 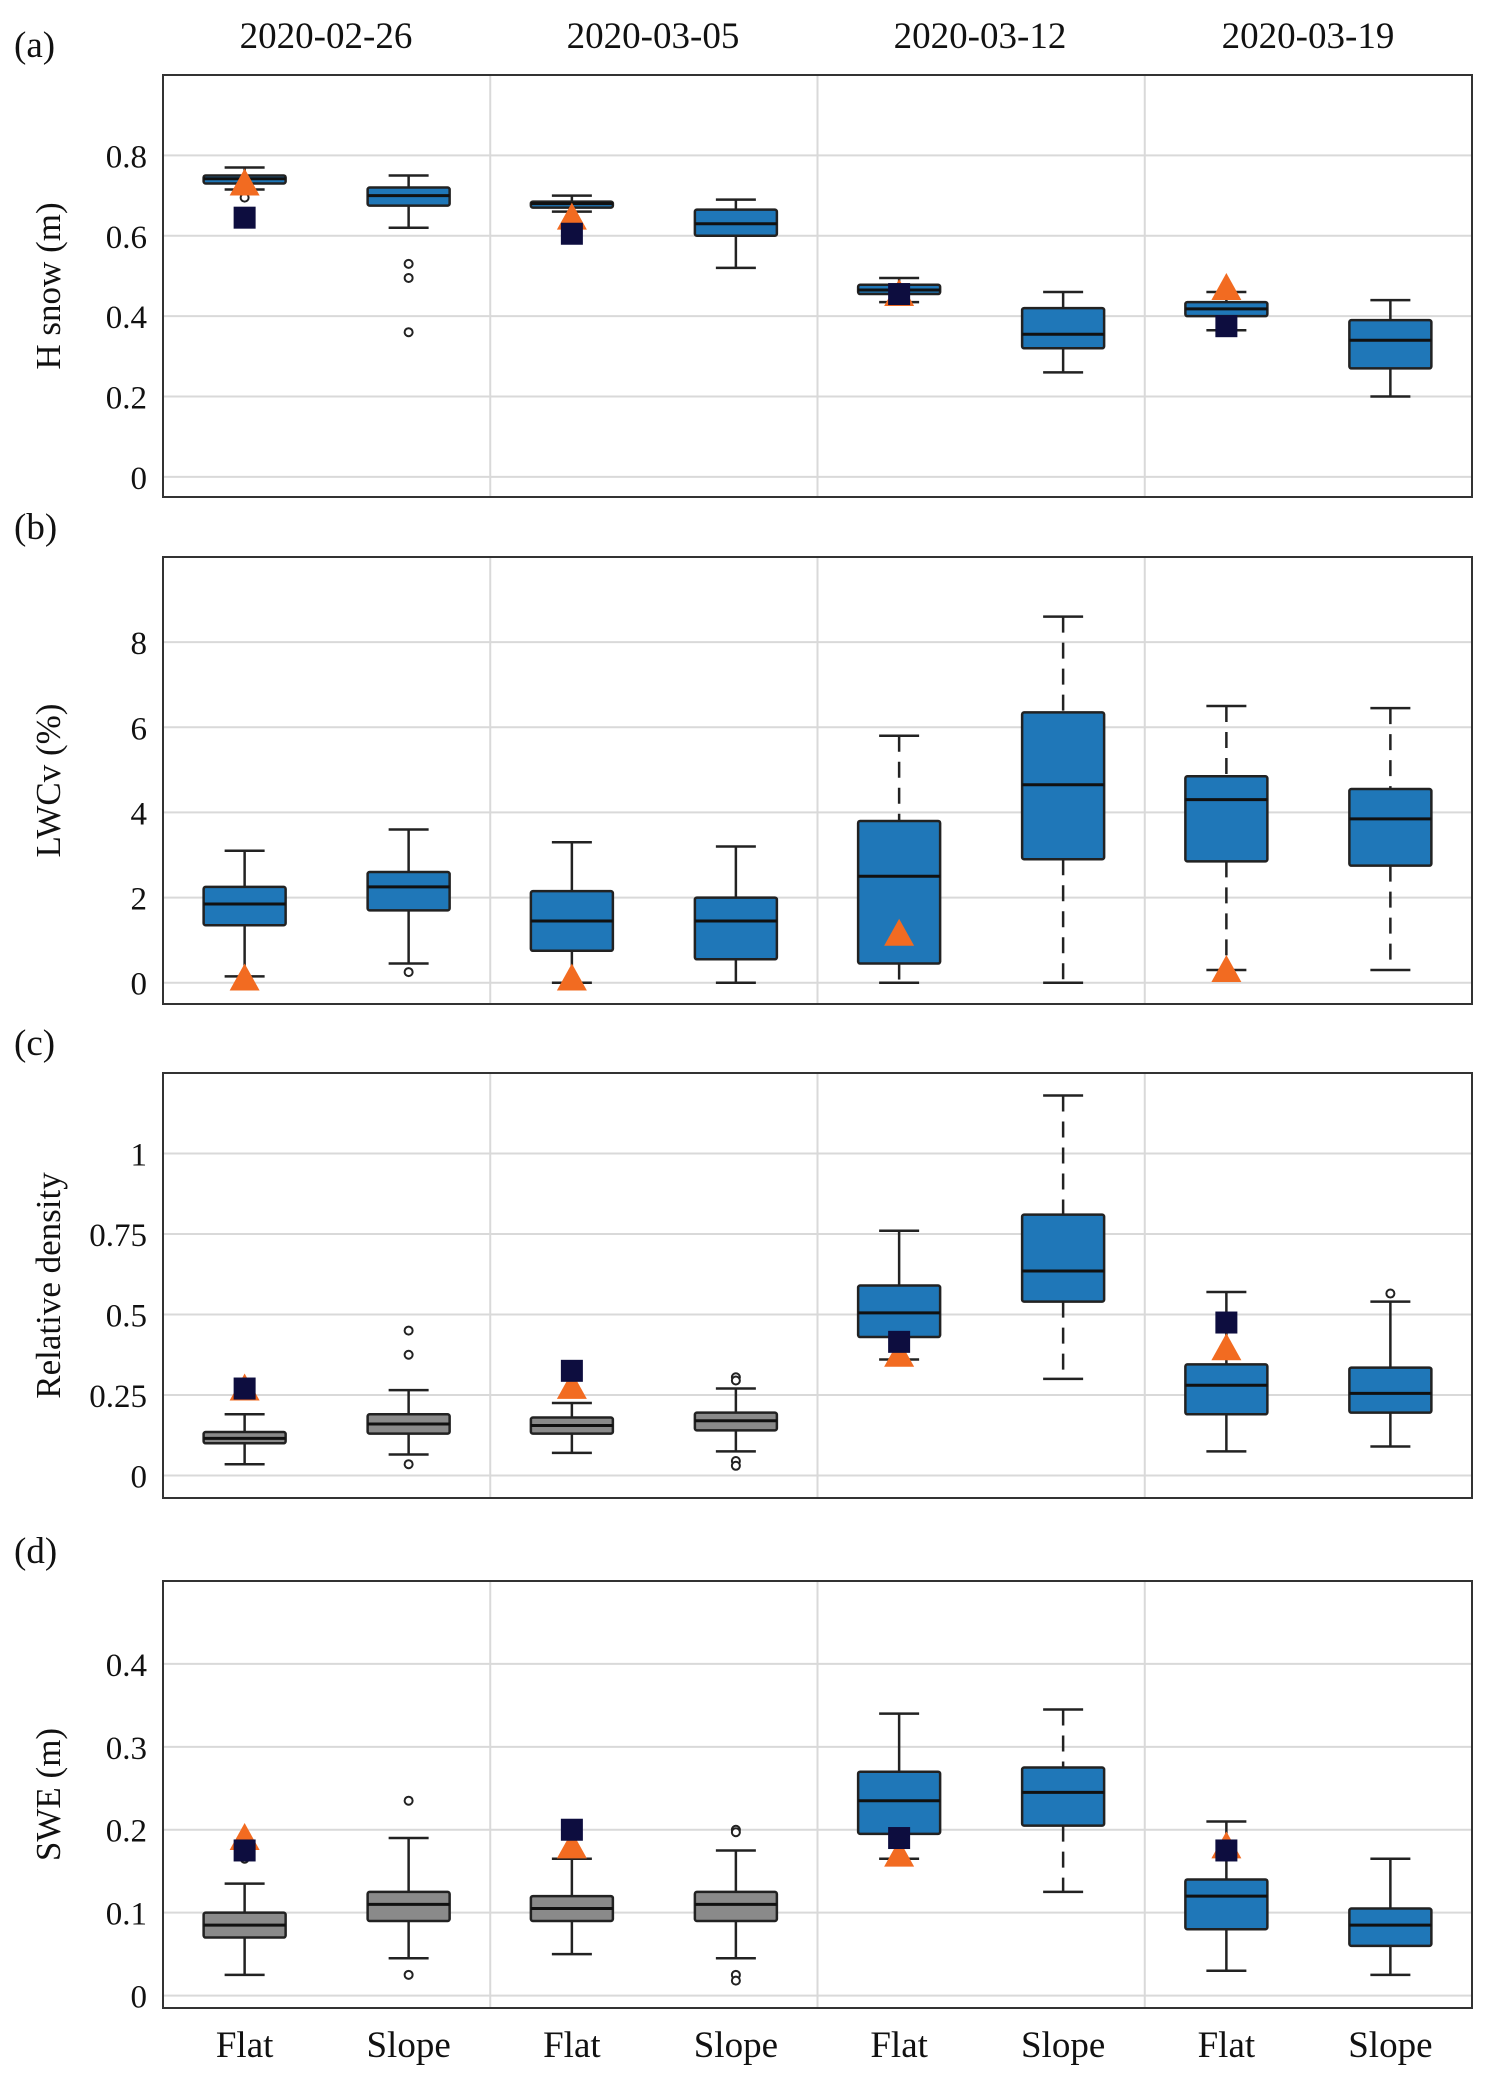 What do you see at coordinates (139, 900) in the screenshot?
I see `panel-b-ytick-label: 2` at bounding box center [139, 900].